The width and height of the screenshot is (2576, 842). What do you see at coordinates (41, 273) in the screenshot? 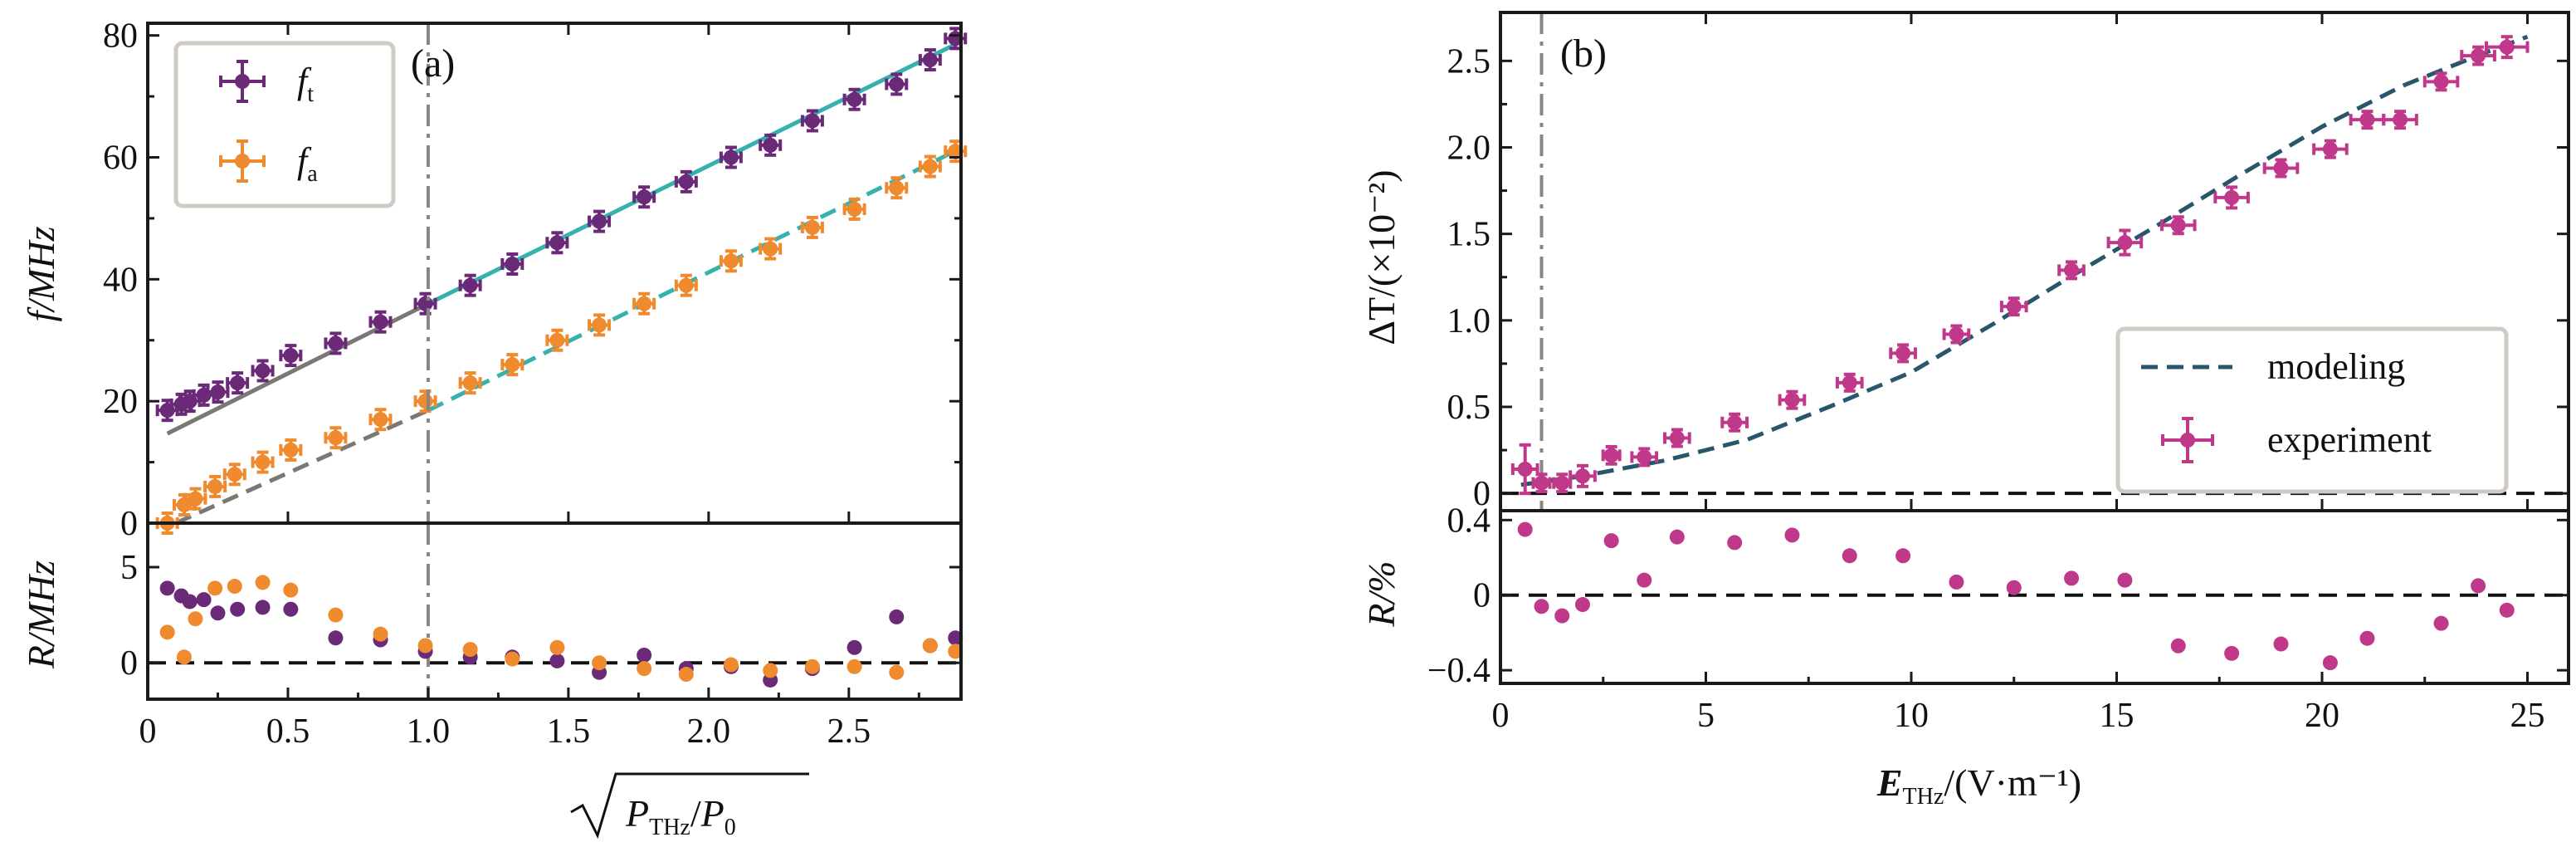
I see `panel-a-top-ylabel: f/MHz` at bounding box center [41, 273].